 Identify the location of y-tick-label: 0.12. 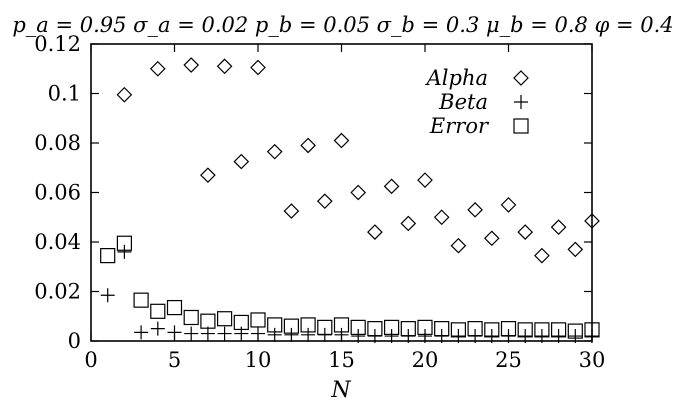
(57, 44).